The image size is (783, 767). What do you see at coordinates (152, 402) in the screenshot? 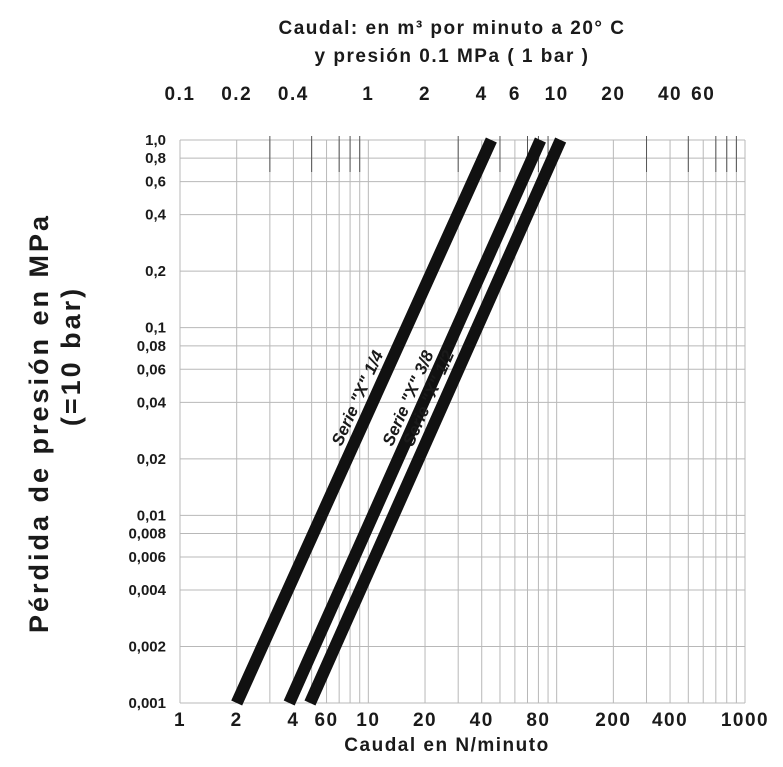
I see `y-tick-label: 0,04` at bounding box center [152, 402].